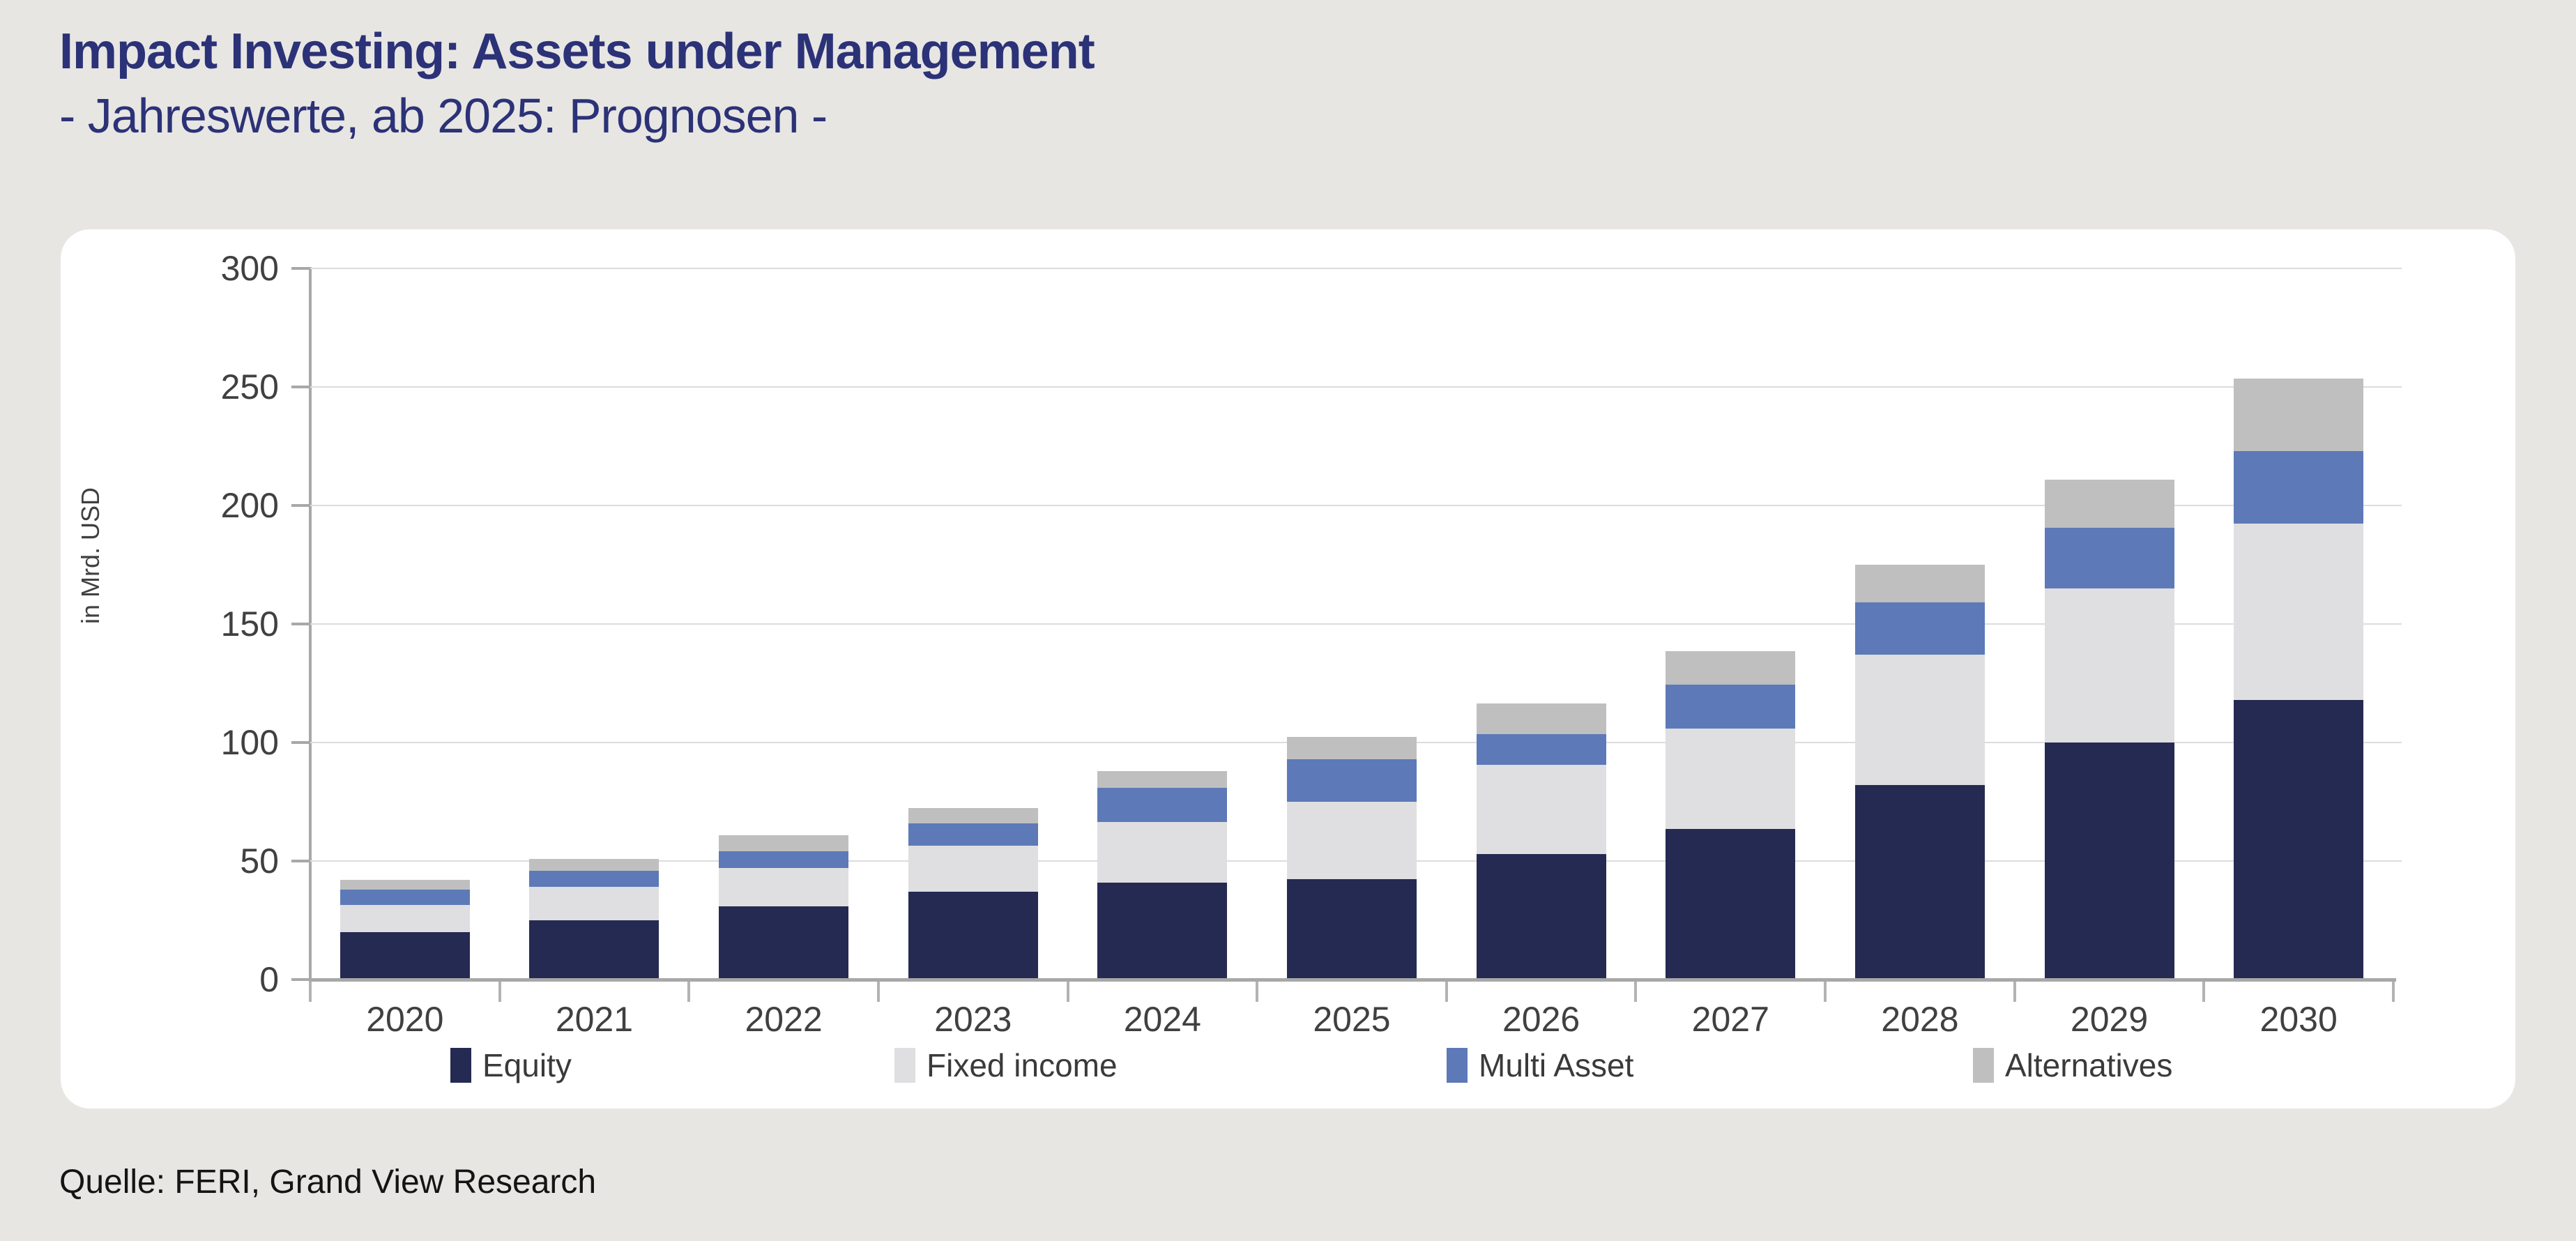  Describe the element at coordinates (328, 1182) in the screenshot. I see `source-note: Quelle: FERI, Grand View Research` at that location.